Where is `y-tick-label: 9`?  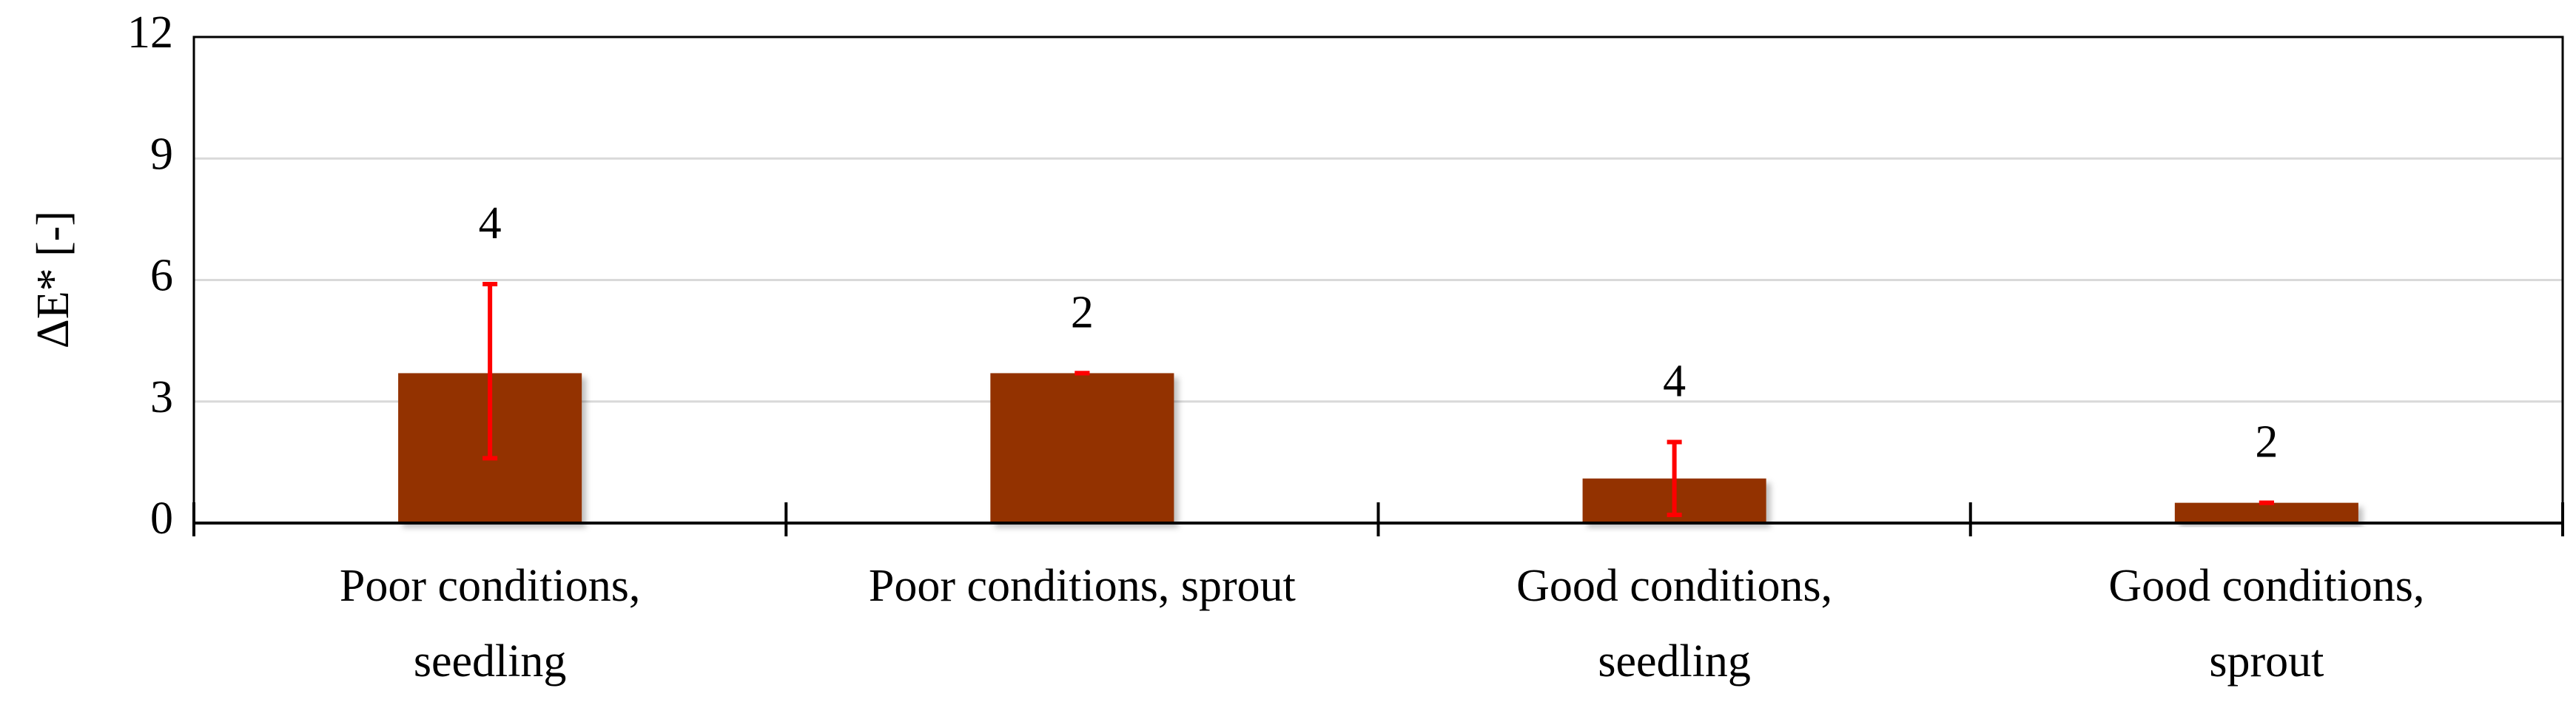 y-tick-label: 9 is located at coordinates (161, 154).